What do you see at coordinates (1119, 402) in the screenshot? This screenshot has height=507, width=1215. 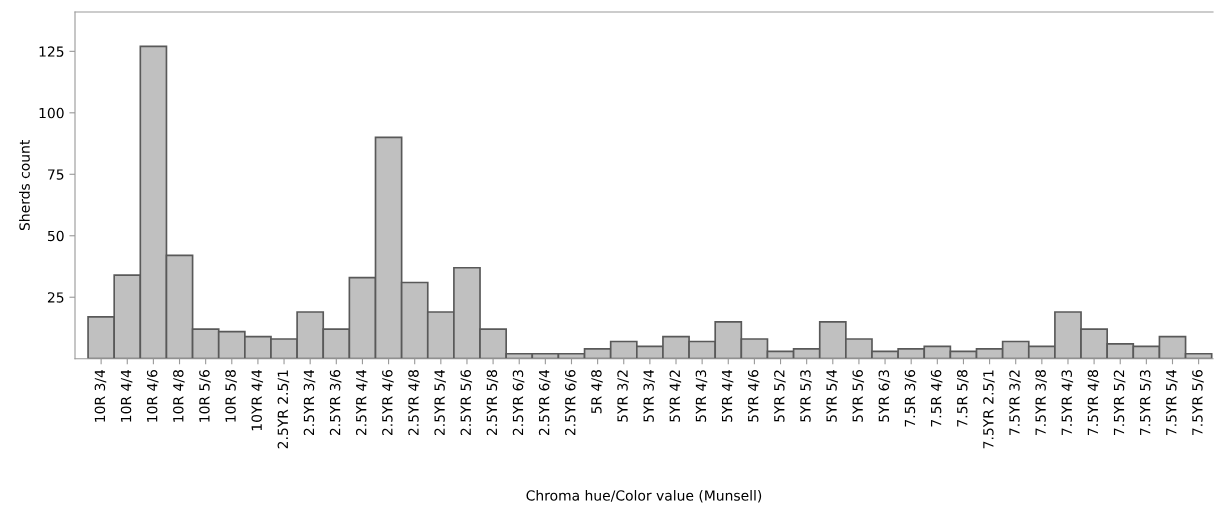 I see `x-tick-label: 7.5YR 5/2` at bounding box center [1119, 402].